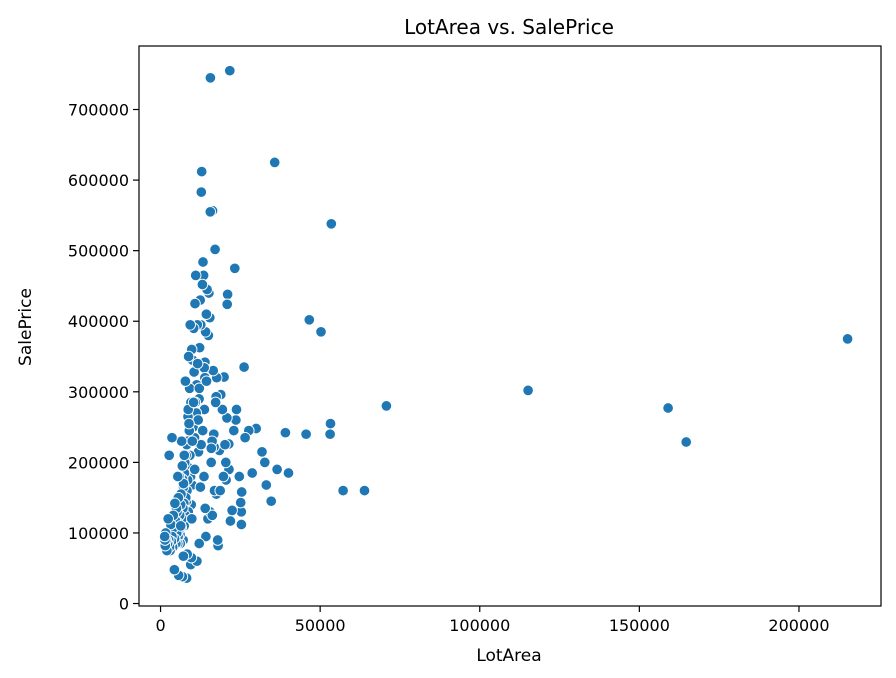  I want to click on x-tick-label: 0, so click(160, 625).